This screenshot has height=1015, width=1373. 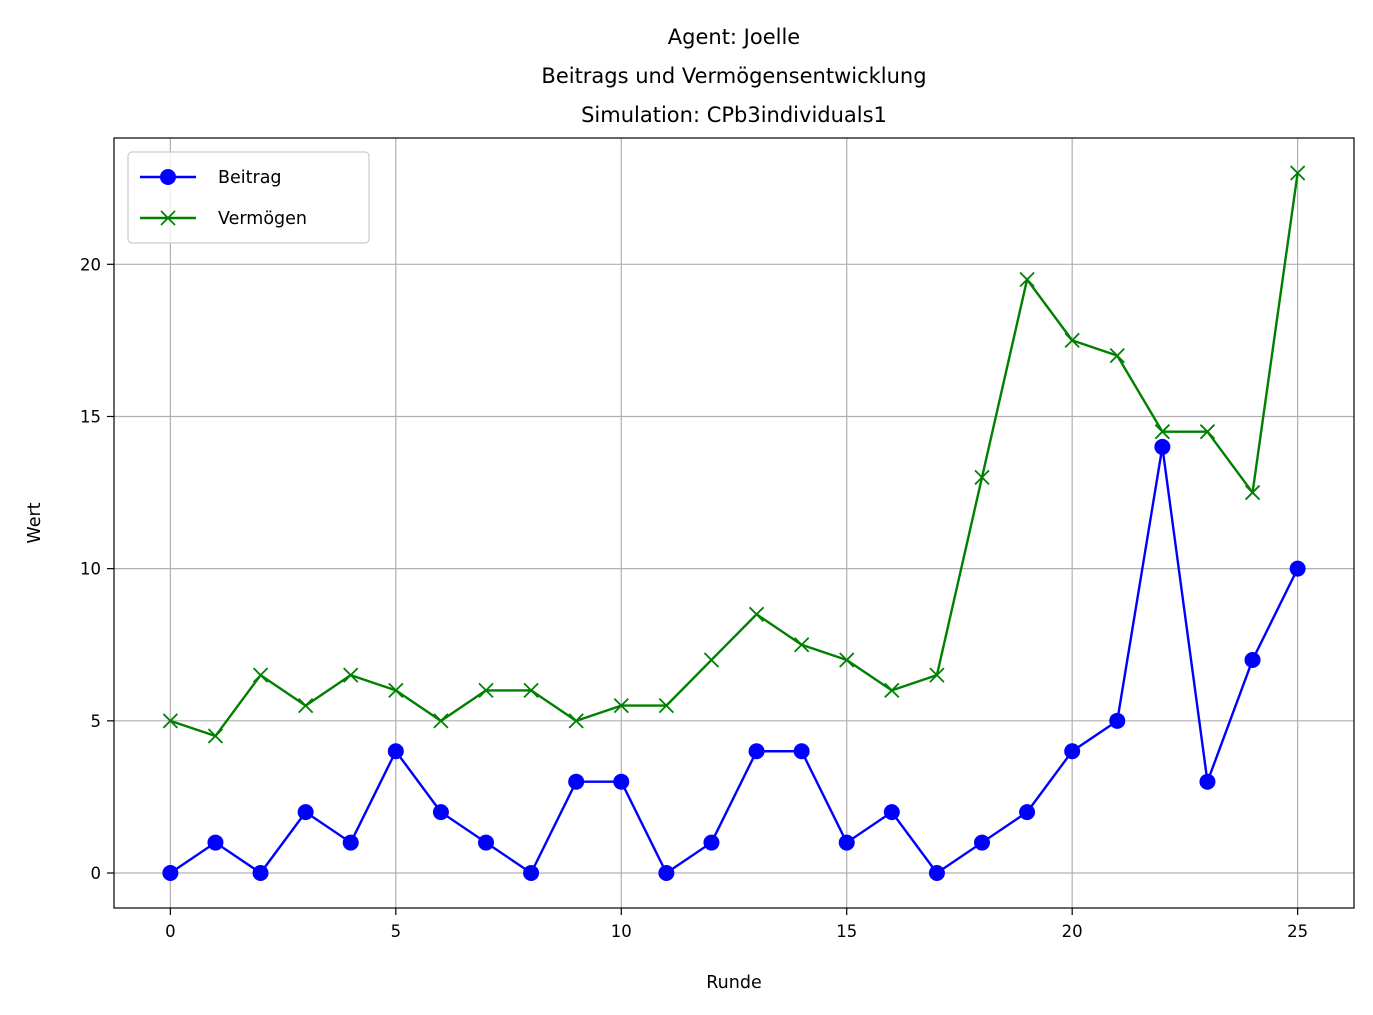 I want to click on legend: Beitrag Vermögen, so click(x=248, y=197).